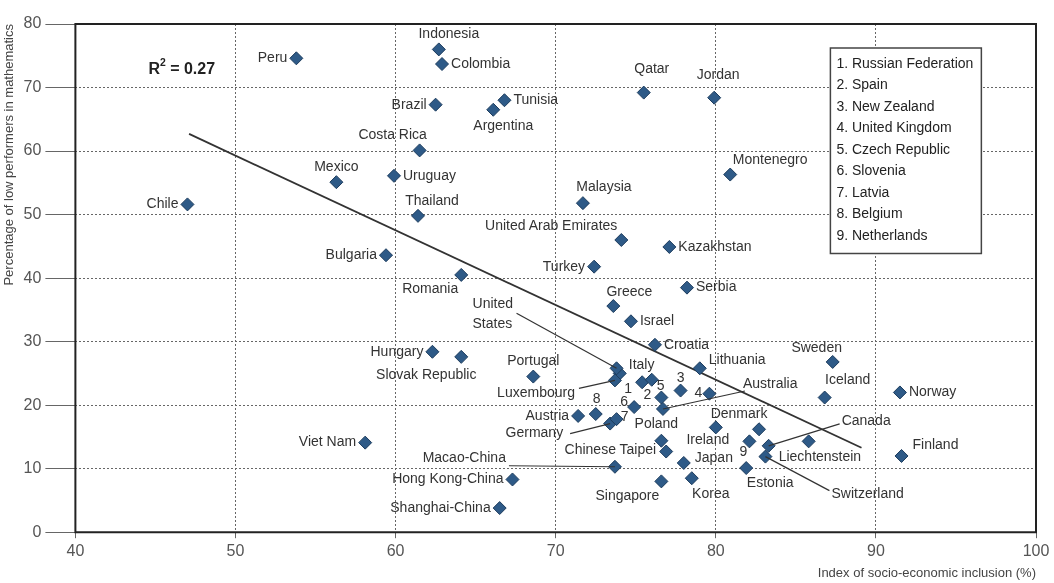  Describe the element at coordinates (876, 551) in the screenshot. I see `x-tick-label: 90` at that location.